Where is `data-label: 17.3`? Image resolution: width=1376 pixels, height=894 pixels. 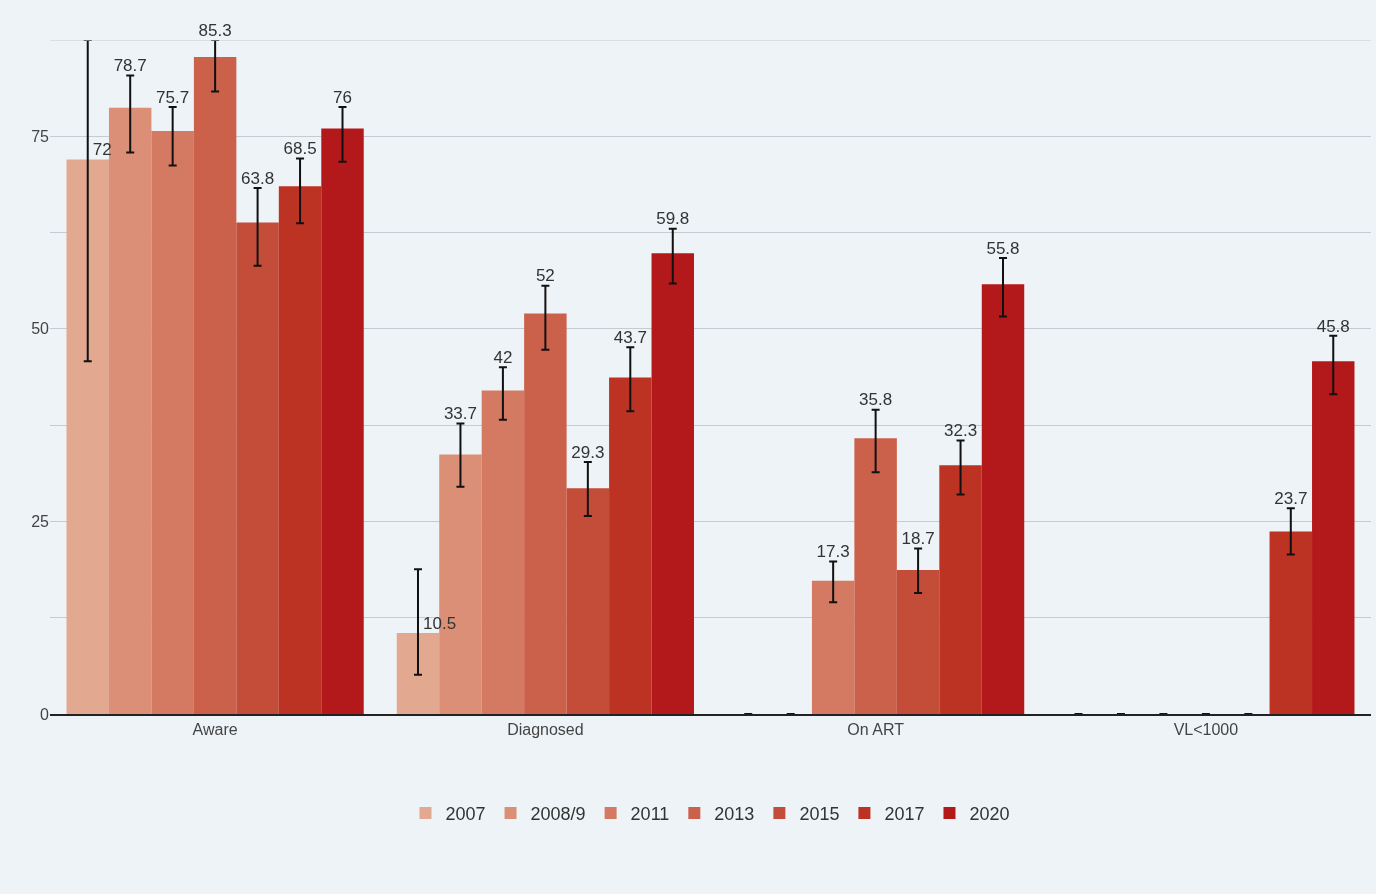 data-label: 17.3 is located at coordinates (833, 552).